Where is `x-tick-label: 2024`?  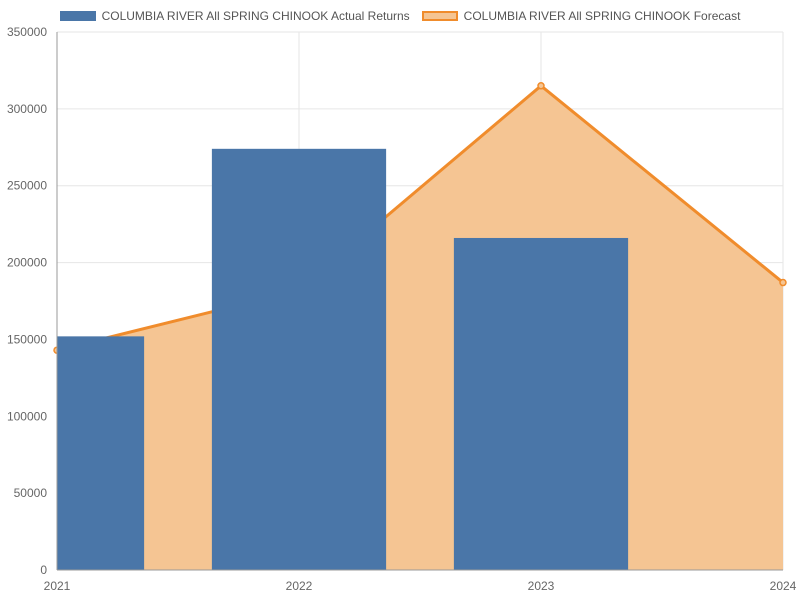
x-tick-label: 2024 is located at coordinates (783, 586).